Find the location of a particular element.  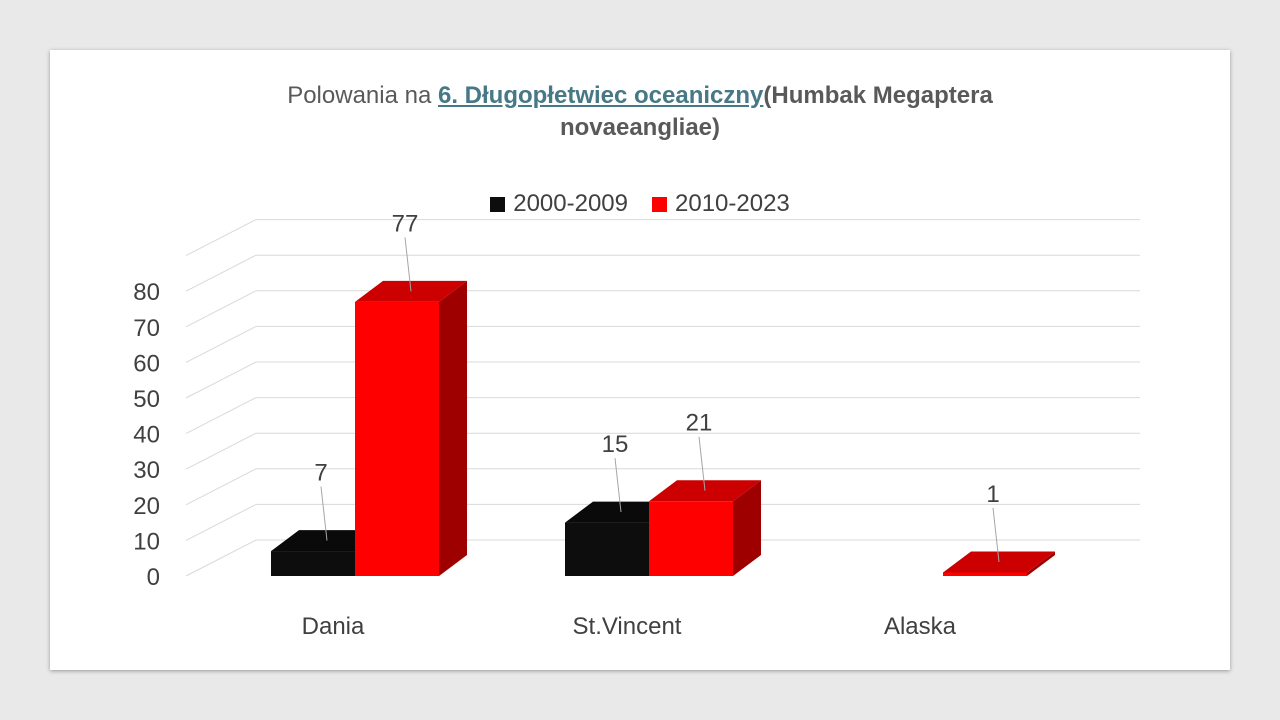

chart-legend: 2000-2009 2010-2023 is located at coordinates (640, 204).